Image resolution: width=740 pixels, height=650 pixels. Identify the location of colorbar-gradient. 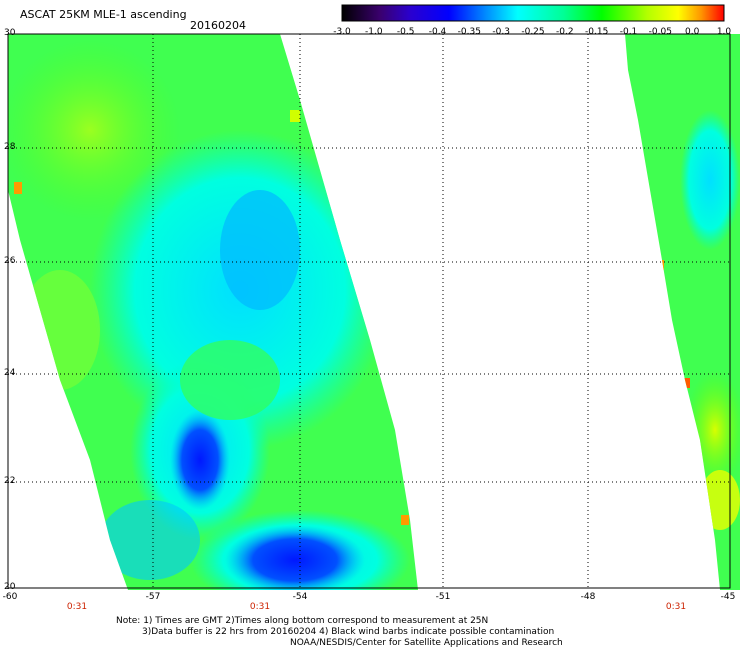
(533, 13).